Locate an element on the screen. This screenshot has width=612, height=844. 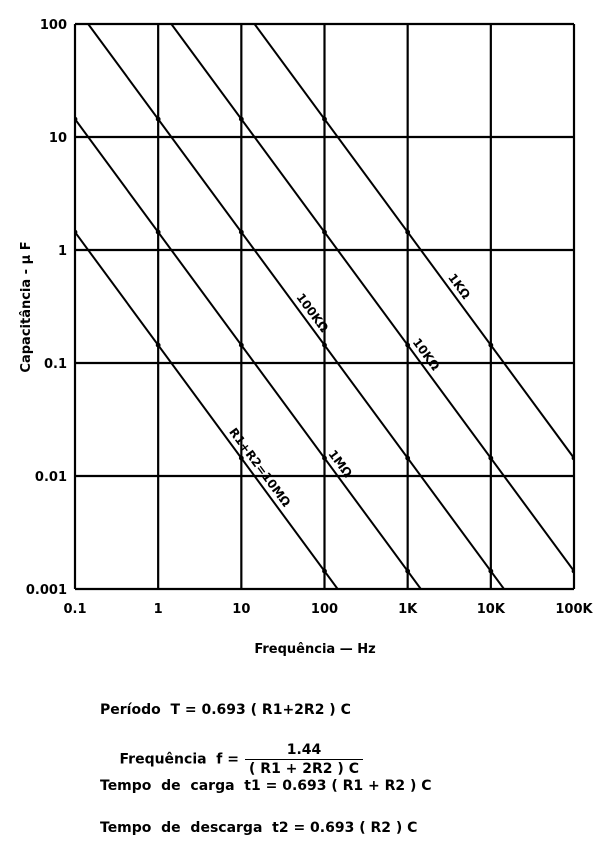
discharge-time-formula: Tempo de descarga t2 = 0.693 ( R2 ) C is located at coordinates (259, 828).